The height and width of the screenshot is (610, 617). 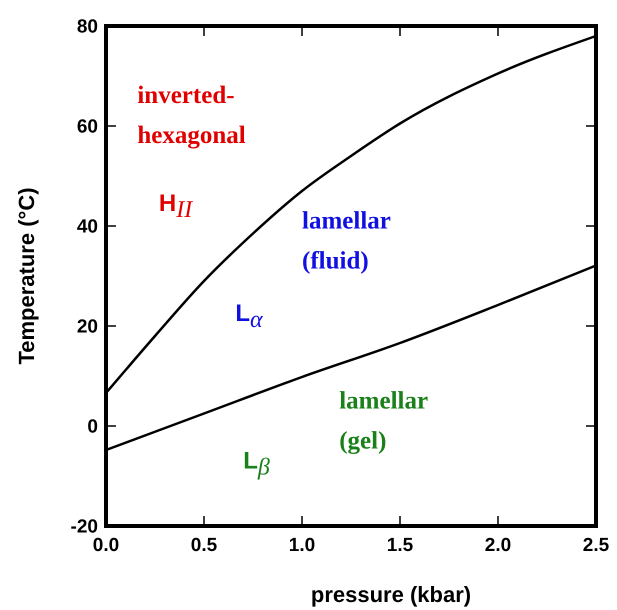 I want to click on y-tick-label: 40, so click(x=87, y=227).